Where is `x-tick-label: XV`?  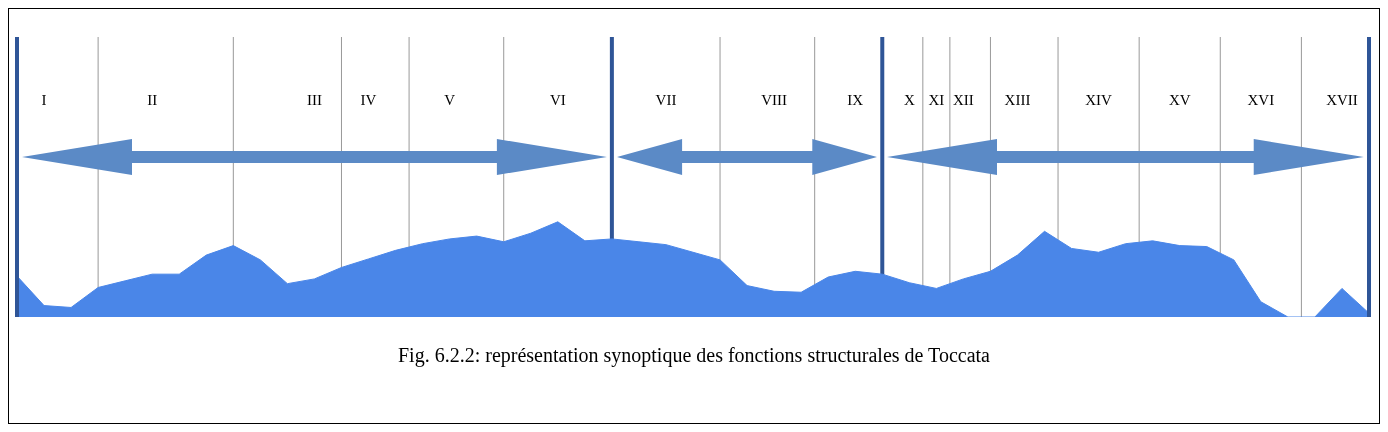
x-tick-label: XV is located at coordinates (1179, 100).